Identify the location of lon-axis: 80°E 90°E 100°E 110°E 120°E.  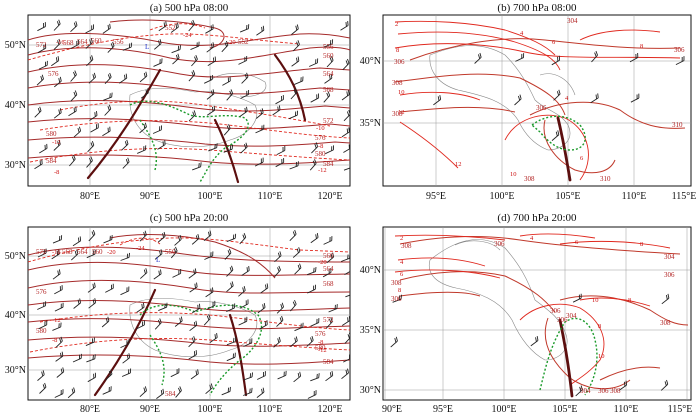
(211, 196).